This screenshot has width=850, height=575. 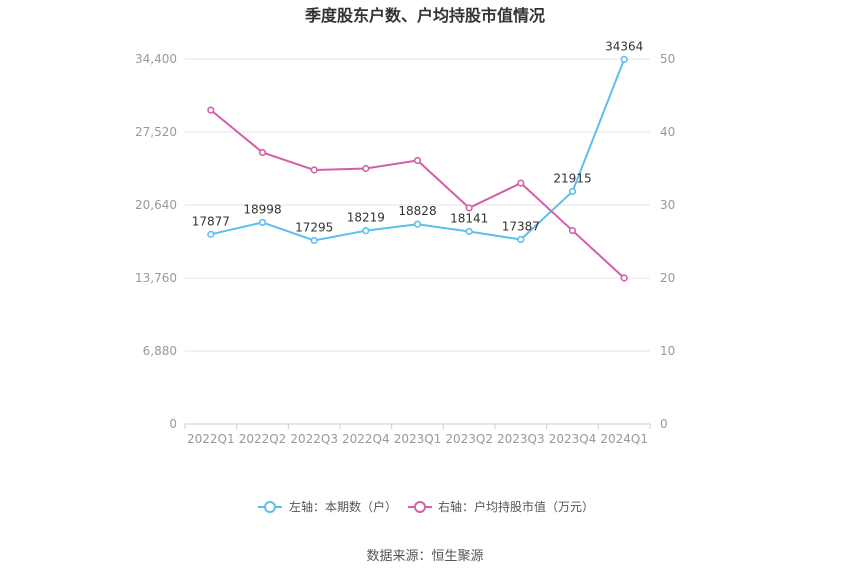 What do you see at coordinates (156, 132) in the screenshot?
I see `left-axis-tick-label: 27,520` at bounding box center [156, 132].